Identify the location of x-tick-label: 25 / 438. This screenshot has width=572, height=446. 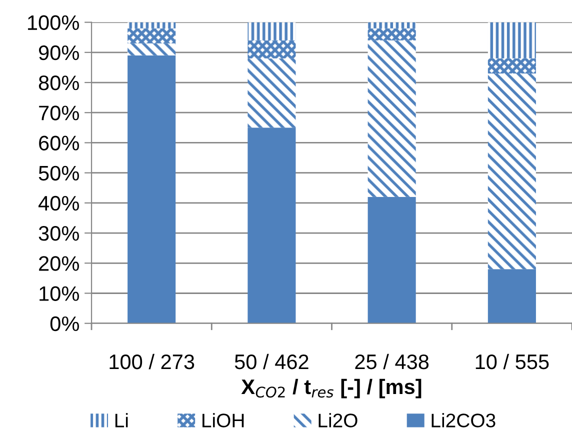
(392, 362).